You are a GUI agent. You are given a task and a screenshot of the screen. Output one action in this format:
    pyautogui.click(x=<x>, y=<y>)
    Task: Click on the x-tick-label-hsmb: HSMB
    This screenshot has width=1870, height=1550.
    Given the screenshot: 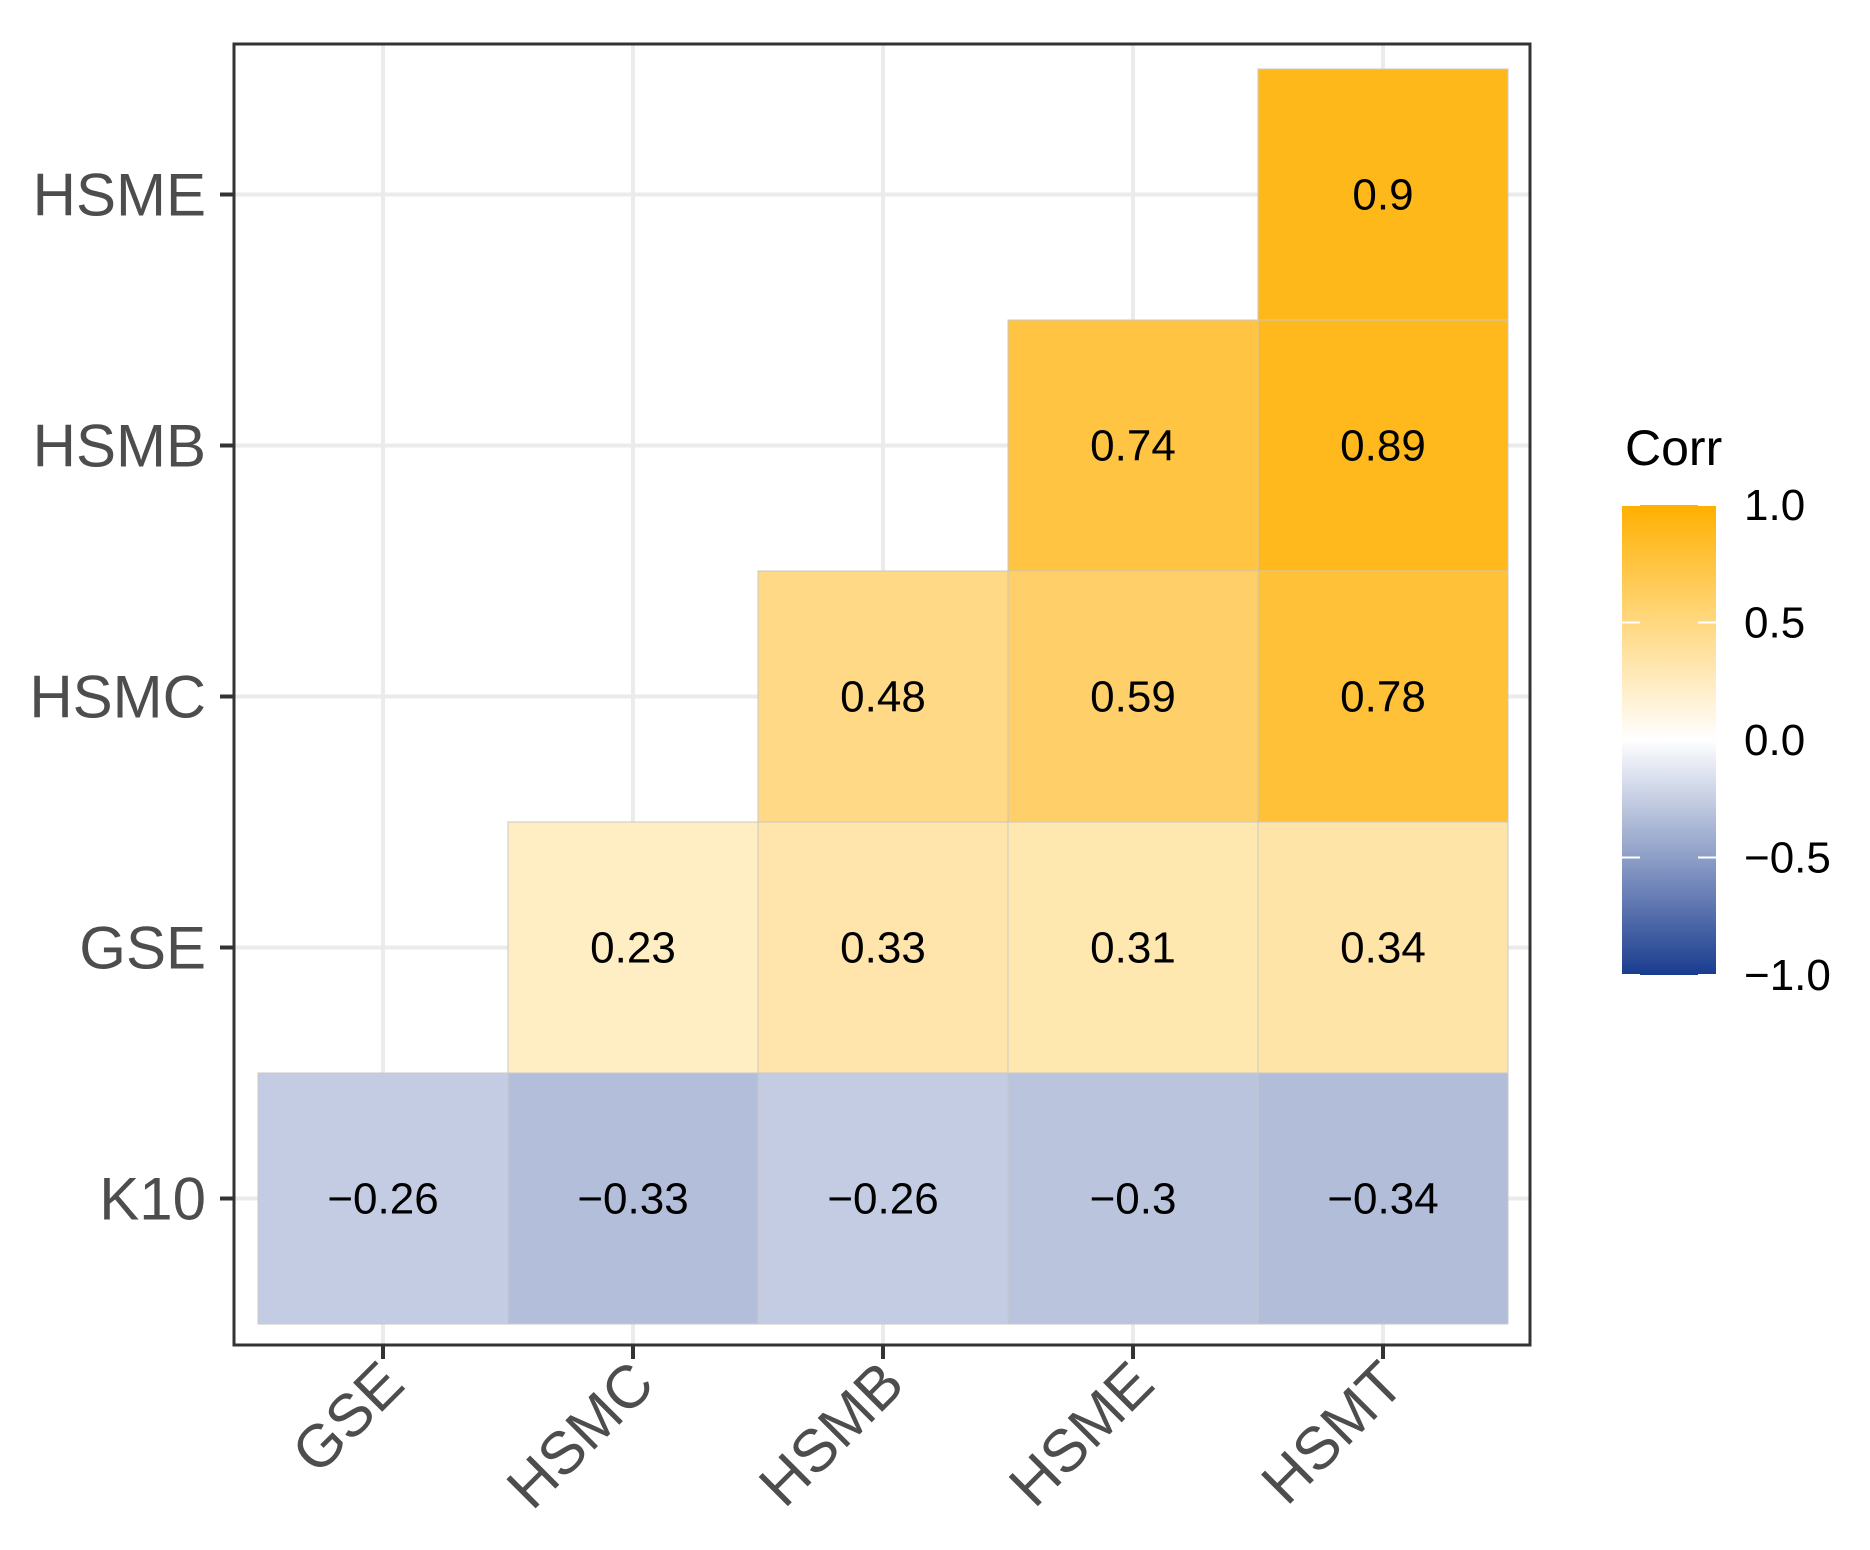 What is the action you would take?
    pyautogui.click(x=831, y=1434)
    